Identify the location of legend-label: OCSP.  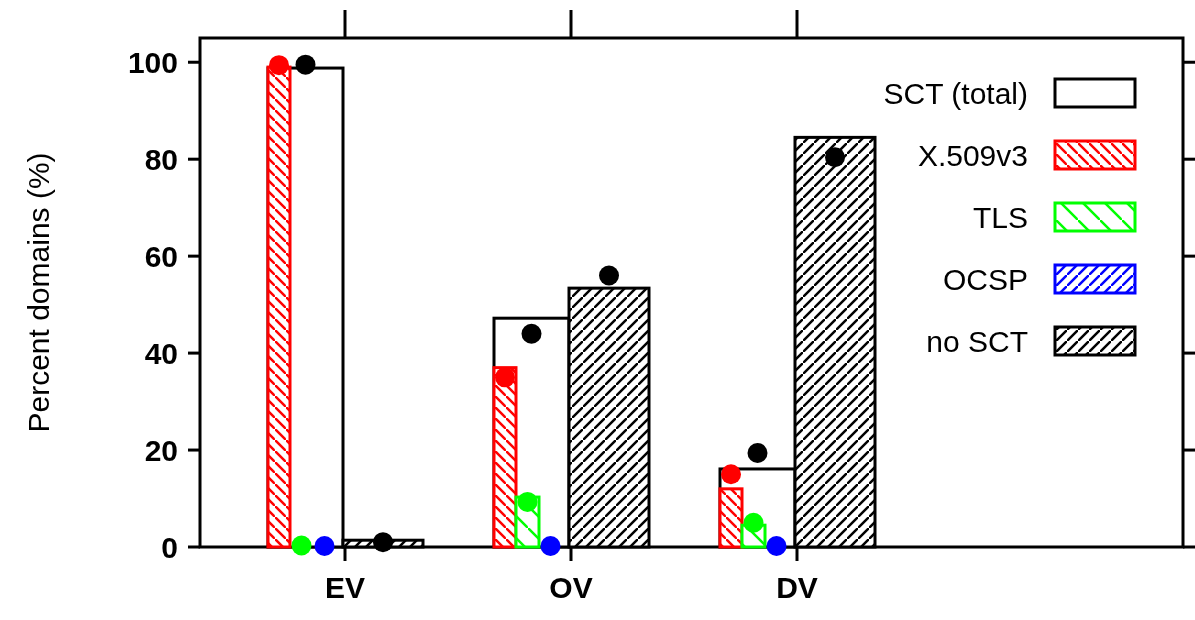
(985, 279).